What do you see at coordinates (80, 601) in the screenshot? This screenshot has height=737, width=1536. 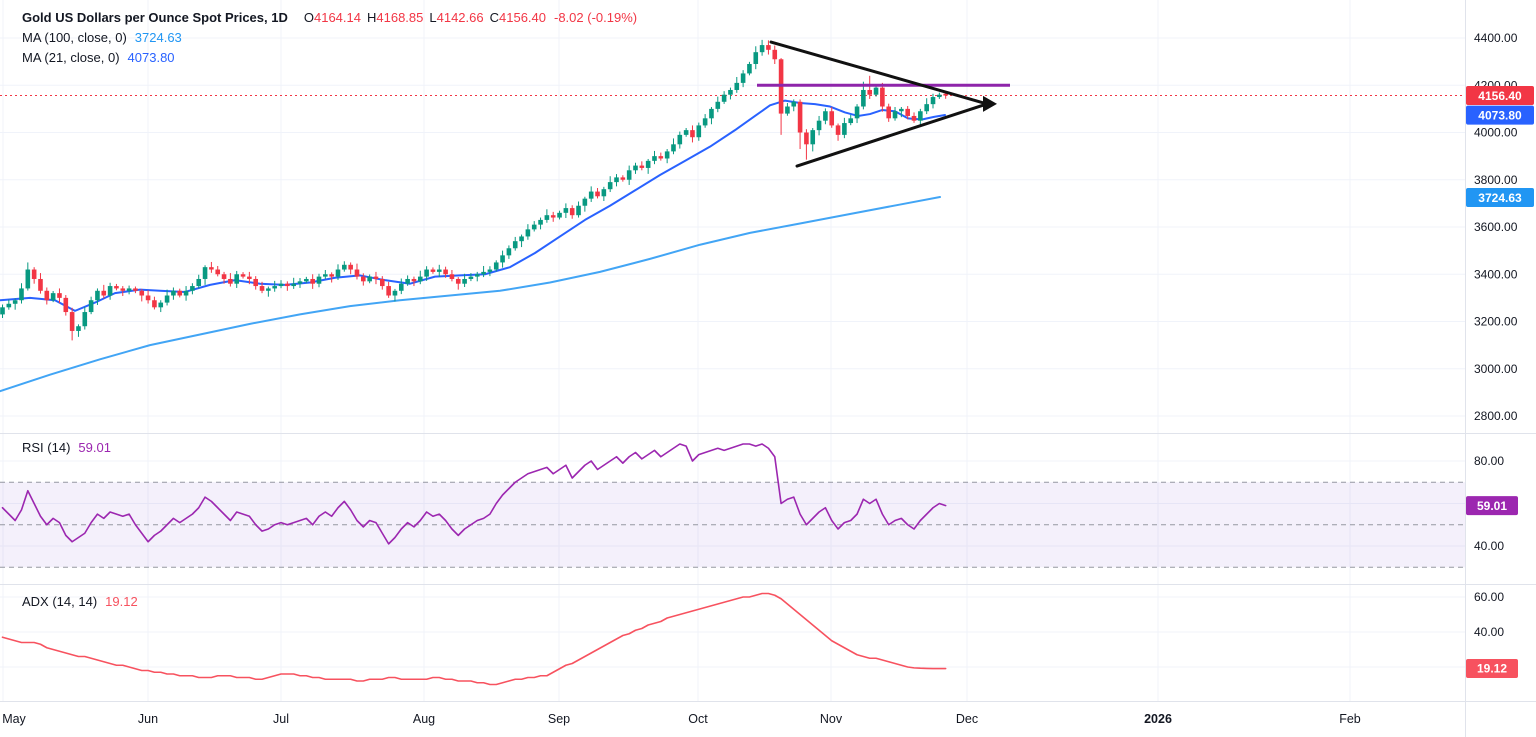 I see `adx-legend-row: ADX (14, 14) 19.12` at bounding box center [80, 601].